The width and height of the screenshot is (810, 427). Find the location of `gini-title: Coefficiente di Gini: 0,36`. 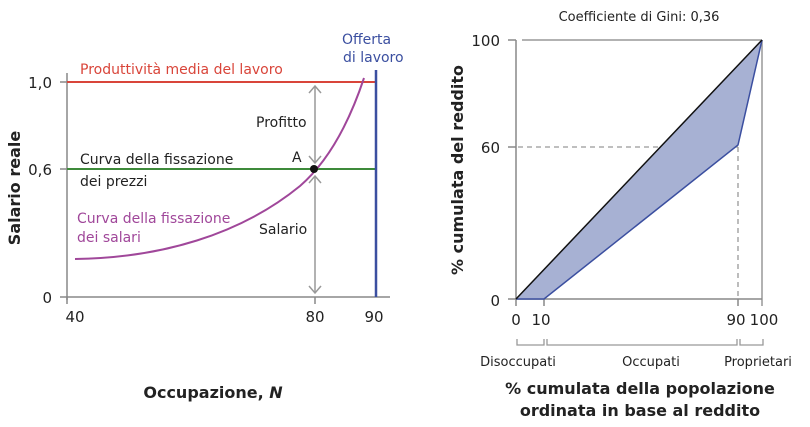

gini-title: Coefficiente di Gini: 0,36 is located at coordinates (639, 17).